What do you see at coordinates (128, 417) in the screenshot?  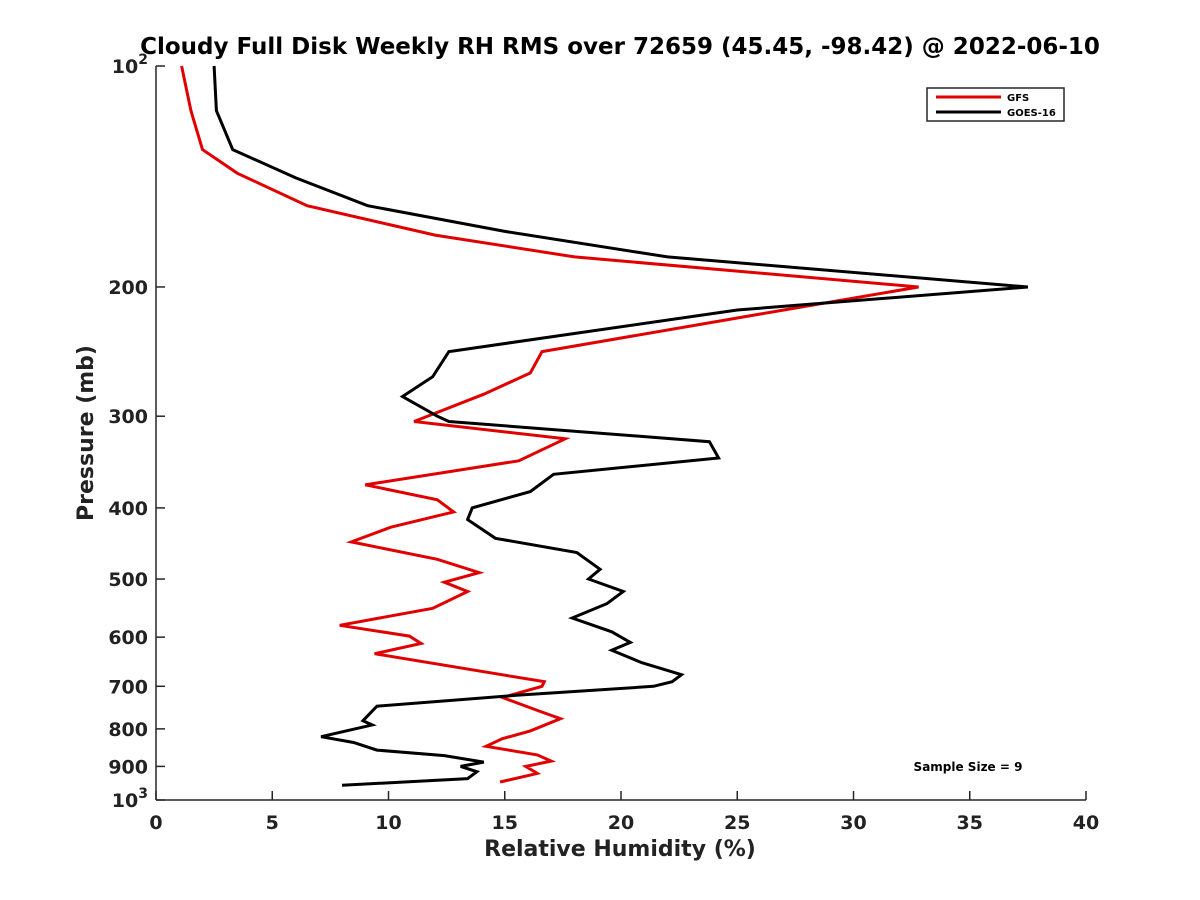 I see `y-tick-label: 300` at bounding box center [128, 417].